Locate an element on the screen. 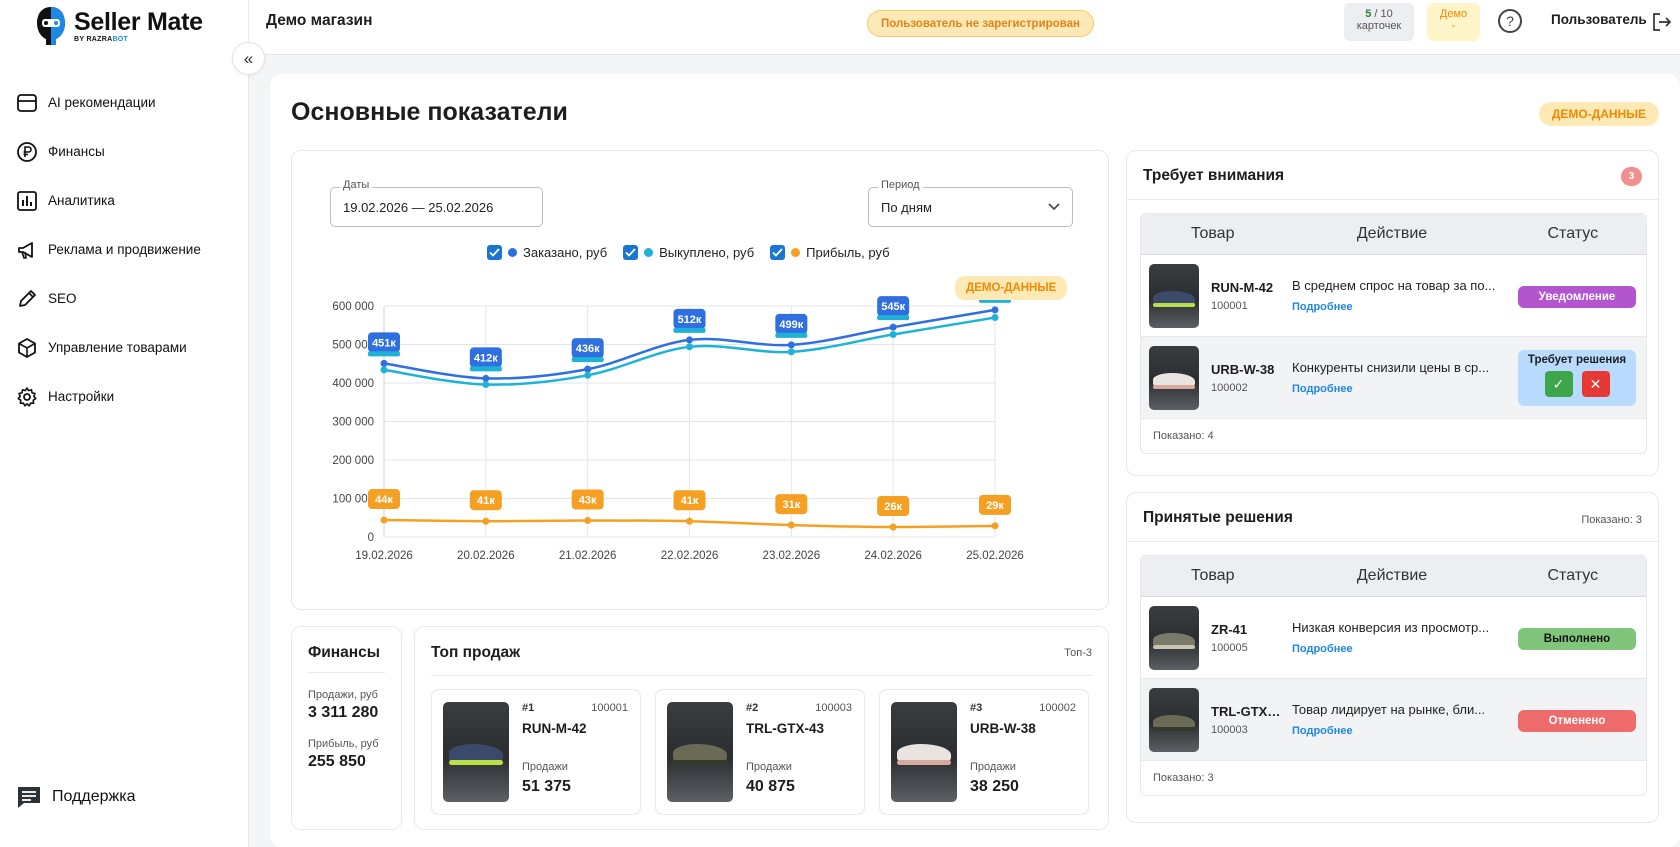 Image resolution: width=1680 pixels, height=847 pixels. data-label: 451к is located at coordinates (384, 343).